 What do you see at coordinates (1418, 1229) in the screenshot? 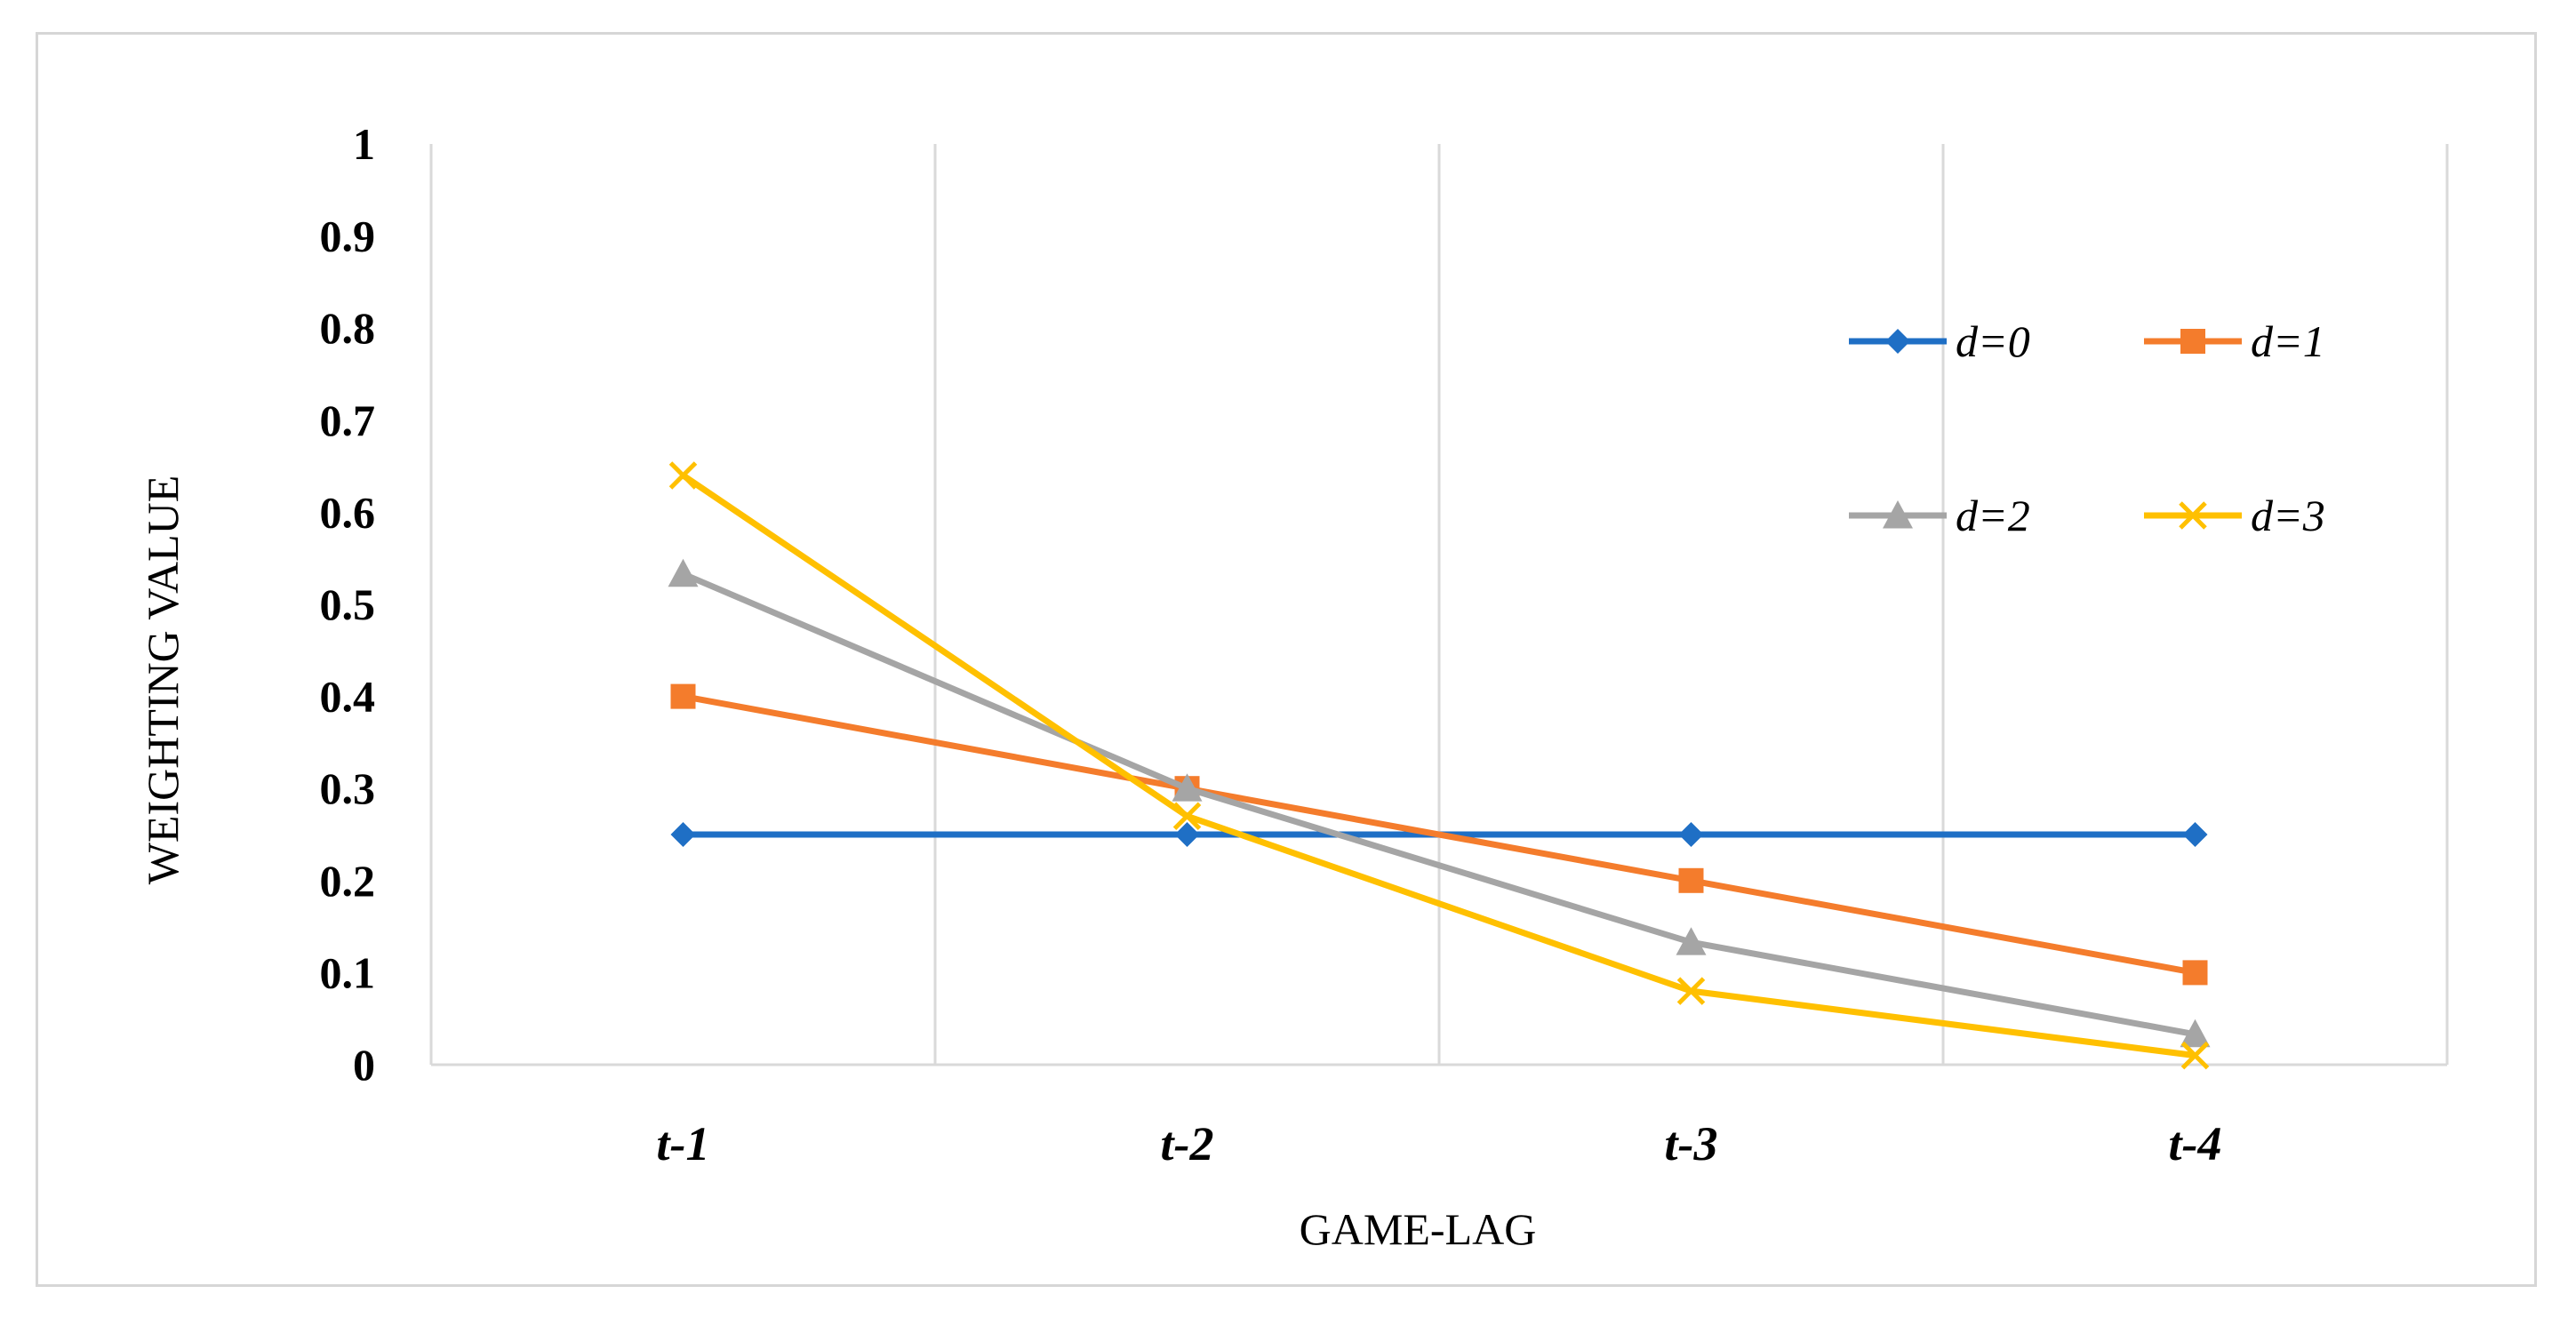
I see `x-axis-title: GAME-LAG` at bounding box center [1418, 1229].